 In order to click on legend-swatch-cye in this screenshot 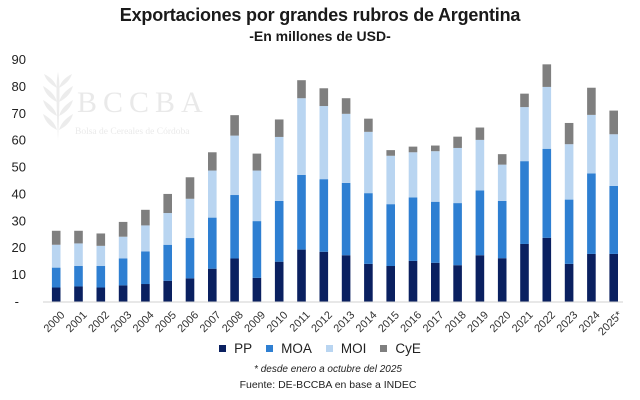, I will do `click(384, 348)`.